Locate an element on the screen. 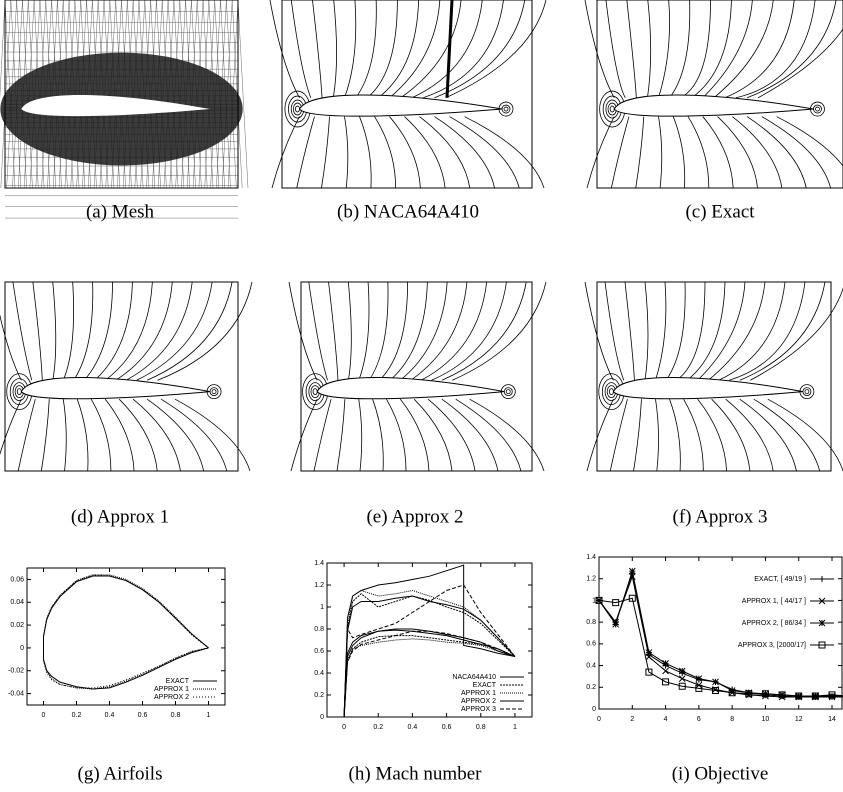 The image size is (843, 792). legend-label: APPROX 1, [ 44/17 ] is located at coordinates (774, 601).